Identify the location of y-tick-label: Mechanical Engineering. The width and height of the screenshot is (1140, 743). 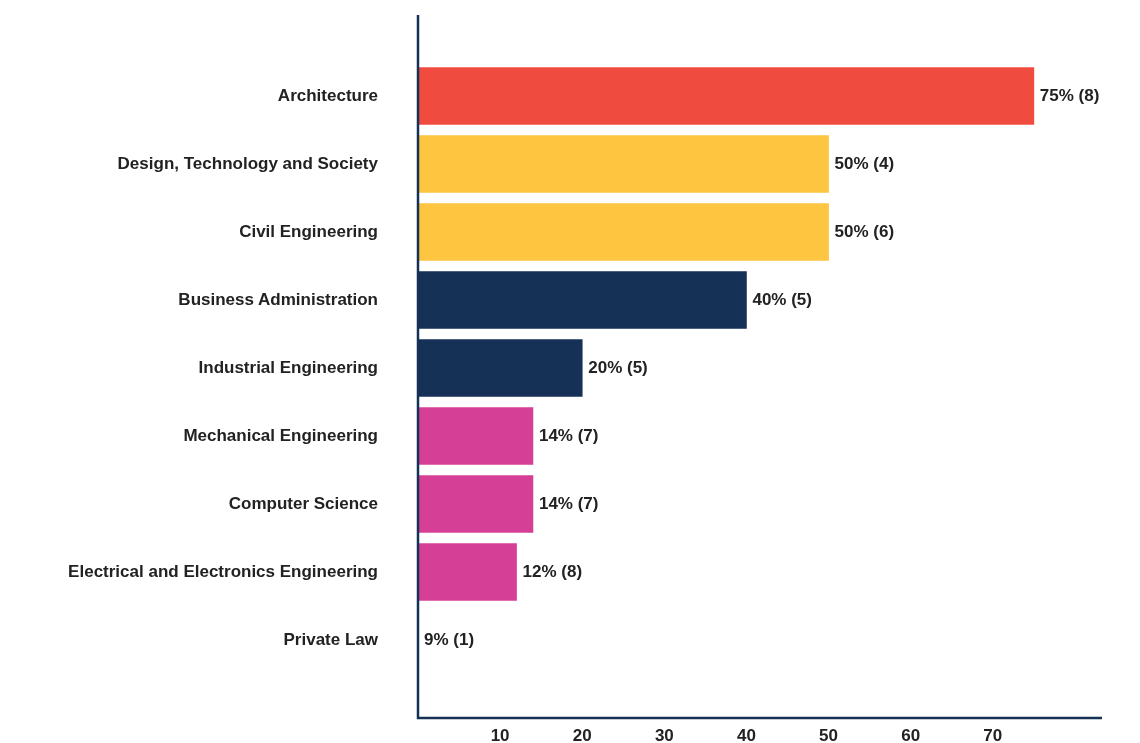
(280, 435).